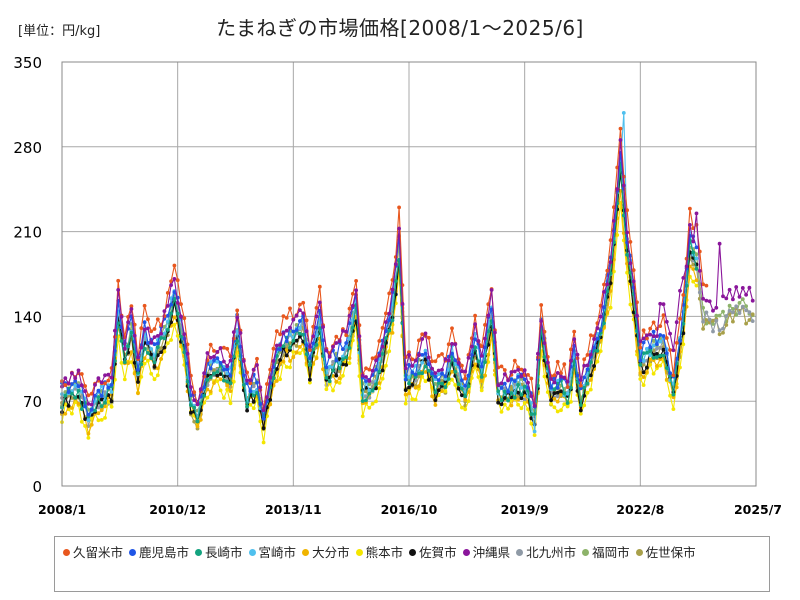 Image resolution: width=800 pixels, height=600 pixels. What do you see at coordinates (177, 509) in the screenshot?
I see `x-tick-label: 2010/12` at bounding box center [177, 509].